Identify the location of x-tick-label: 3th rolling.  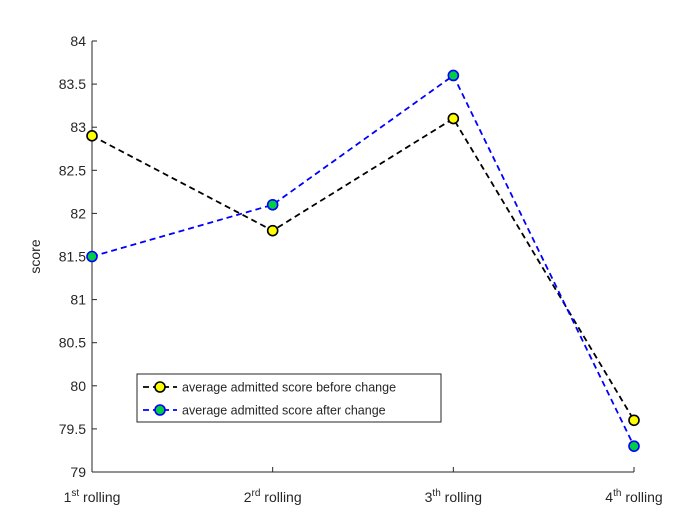
(453, 496).